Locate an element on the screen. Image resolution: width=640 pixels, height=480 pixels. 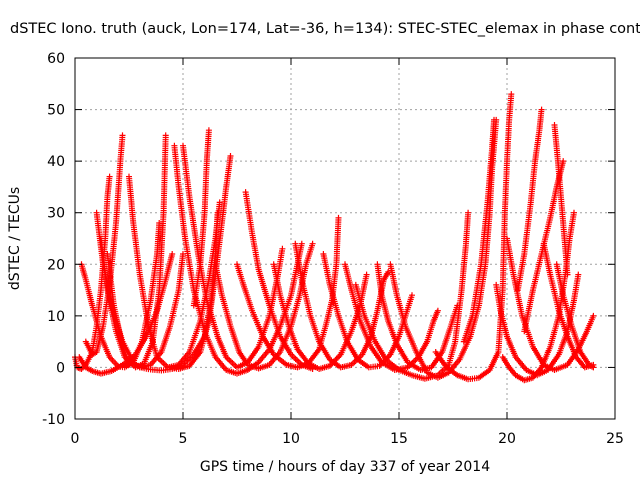
series-29-markers is located at coordinates (529, 200).